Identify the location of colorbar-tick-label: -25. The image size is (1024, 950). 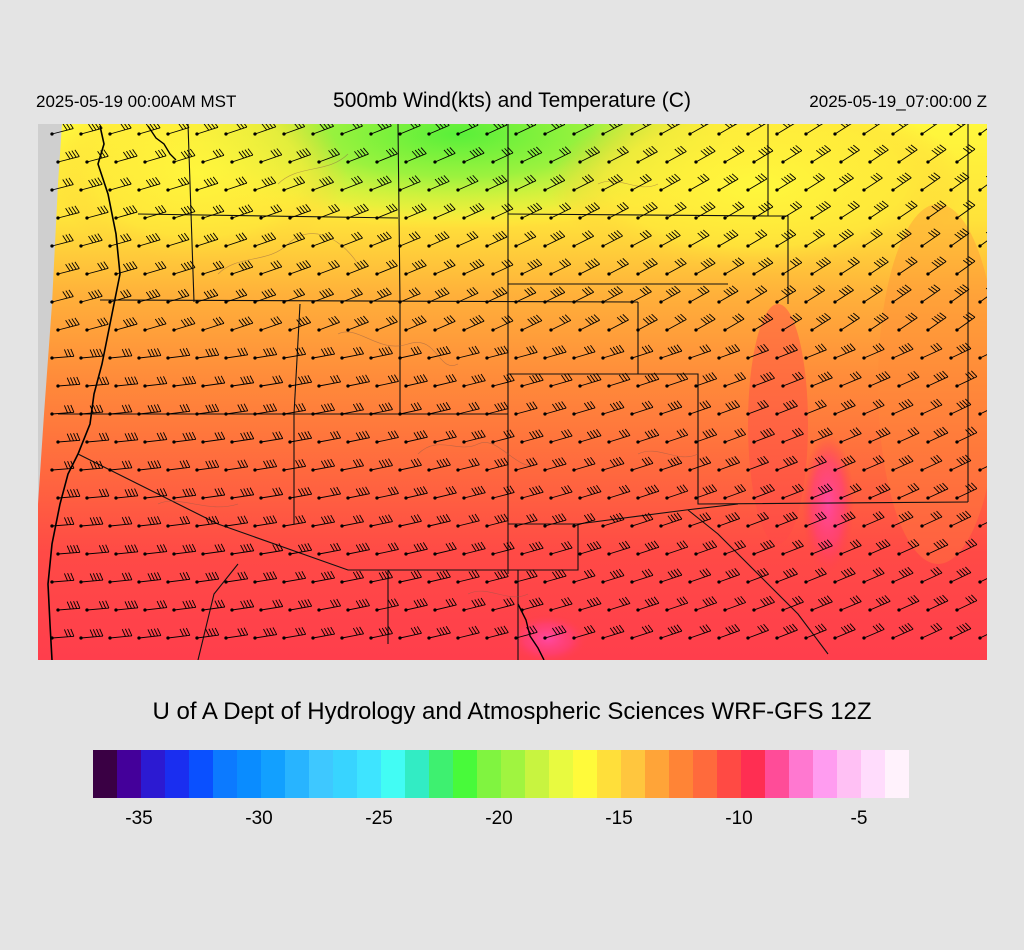
(379, 818).